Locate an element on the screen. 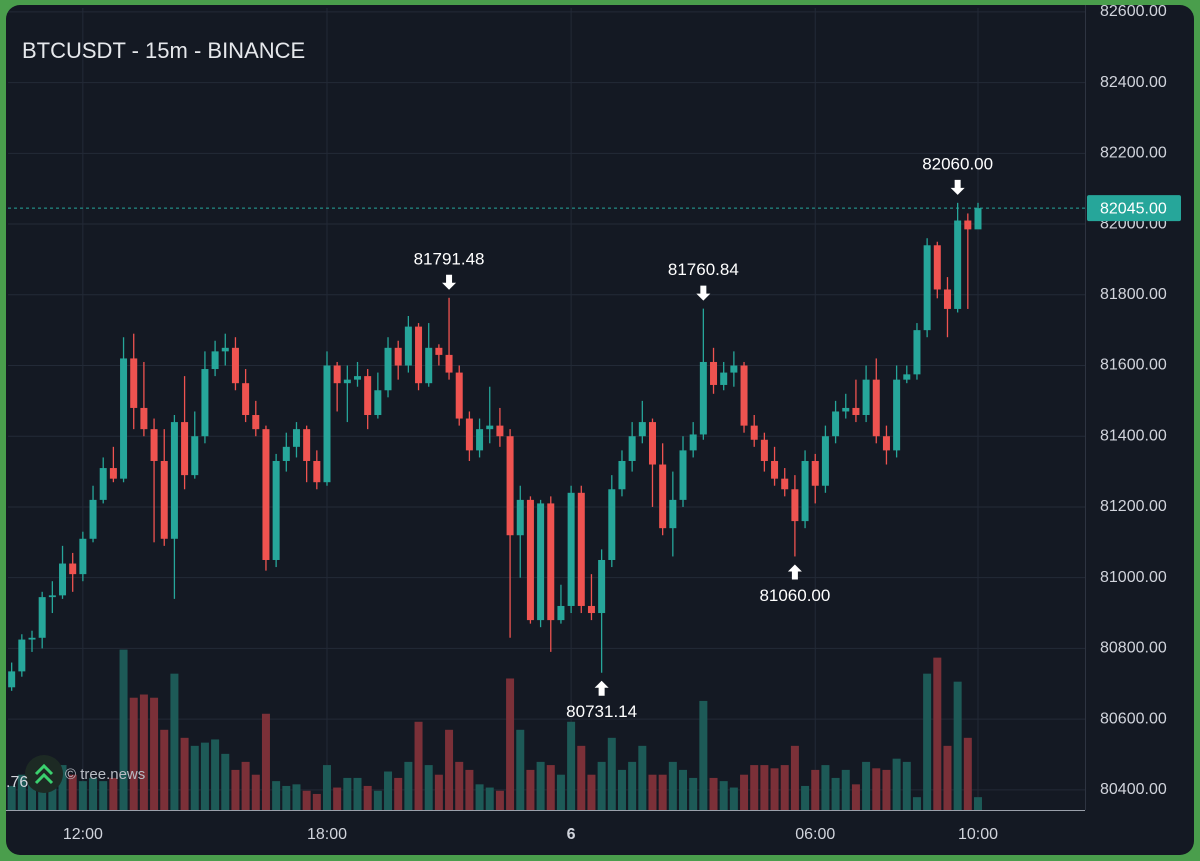 The height and width of the screenshot is (861, 1200). x-tick-label: 18:00 is located at coordinates (327, 834).